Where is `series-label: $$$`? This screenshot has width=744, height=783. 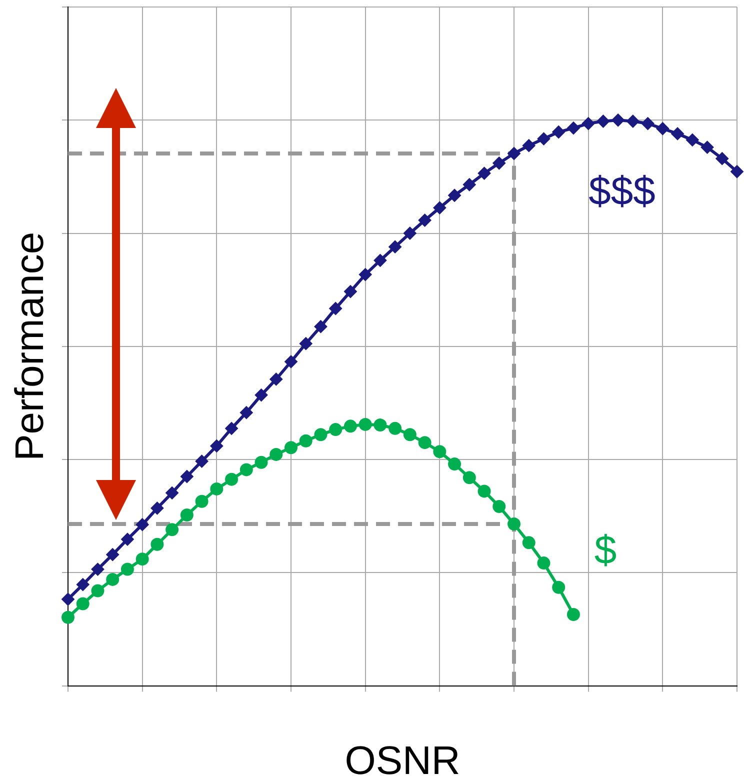
series-label: $$$ is located at coordinates (622, 192).